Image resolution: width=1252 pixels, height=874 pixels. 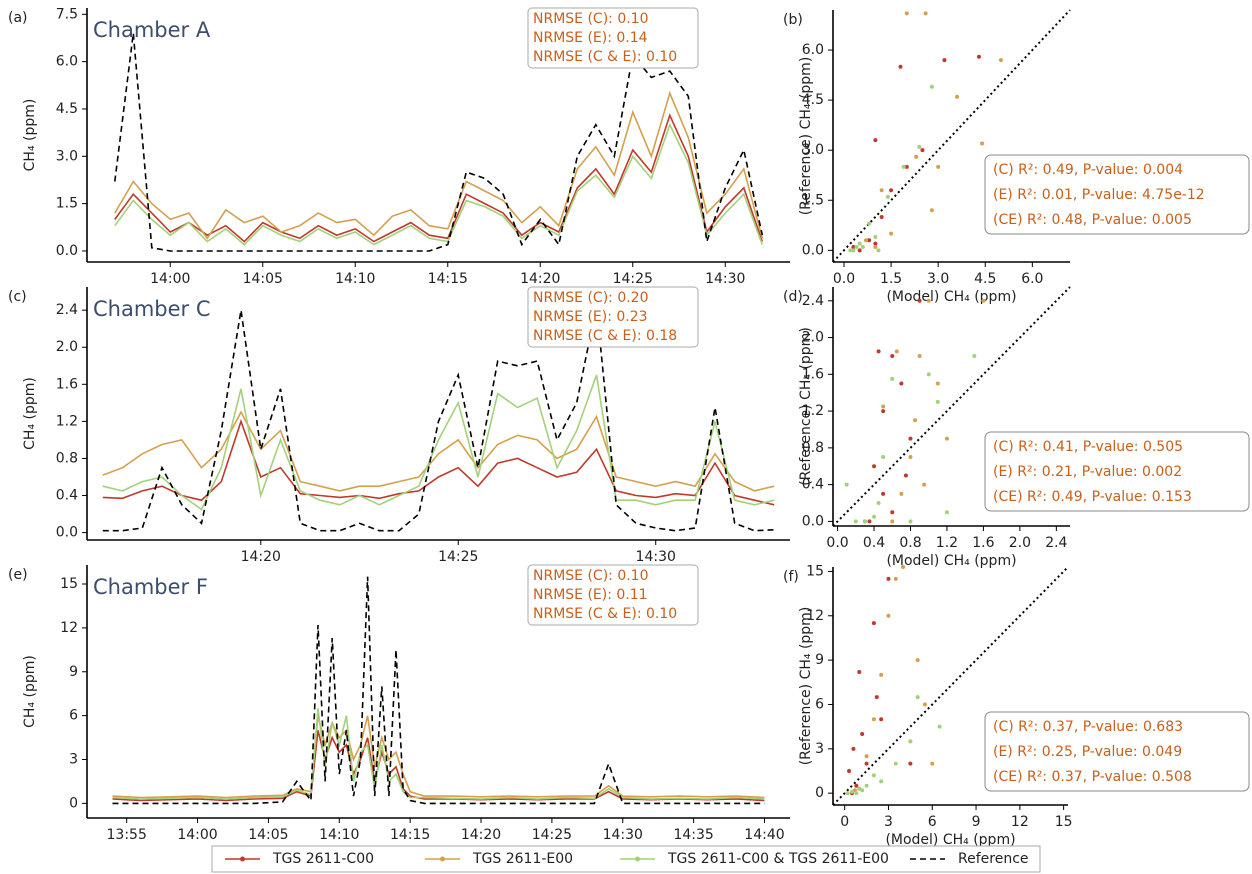 What do you see at coordinates (481, 835) in the screenshot?
I see `x-tick-label: 14:20` at bounding box center [481, 835].